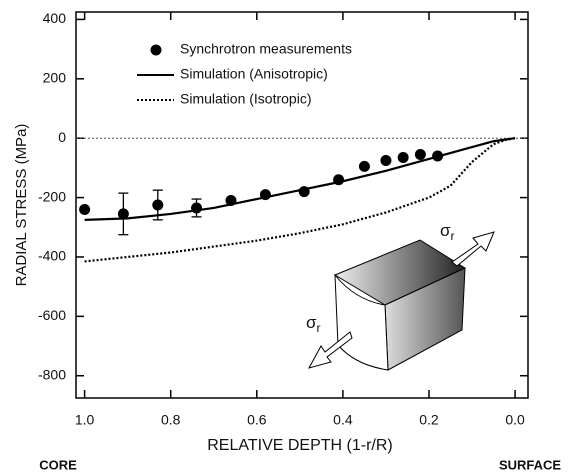  What do you see at coordinates (52, 196) in the screenshot?
I see `y-tick-label: -200` at bounding box center [52, 196].